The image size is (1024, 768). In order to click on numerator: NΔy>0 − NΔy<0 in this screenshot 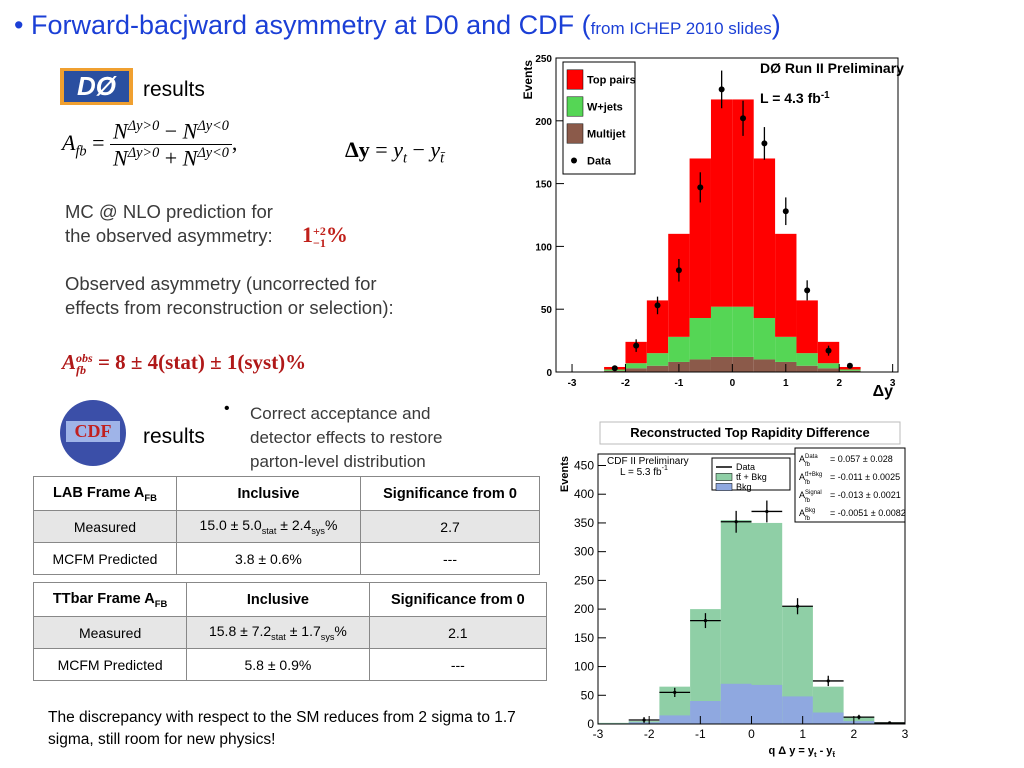, I will do `click(171, 132)`.